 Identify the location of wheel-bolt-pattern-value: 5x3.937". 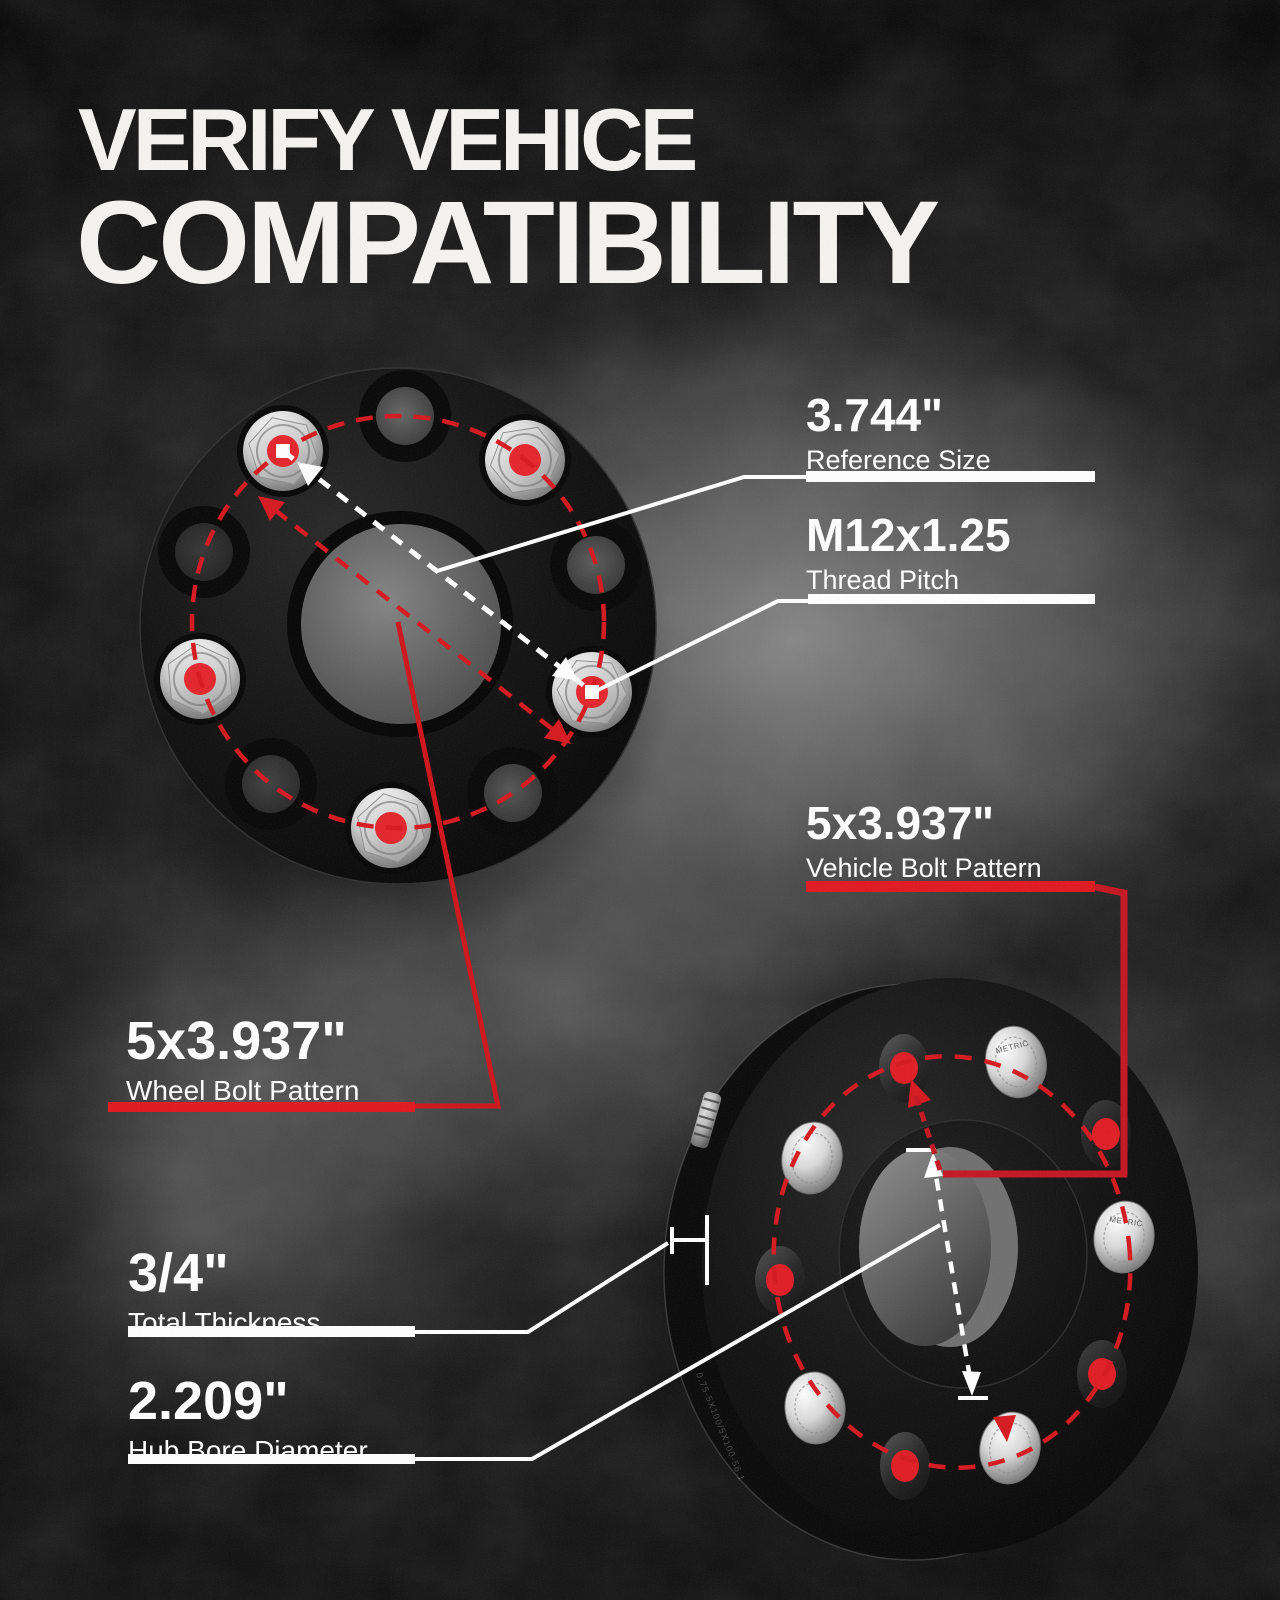
(236, 1041).